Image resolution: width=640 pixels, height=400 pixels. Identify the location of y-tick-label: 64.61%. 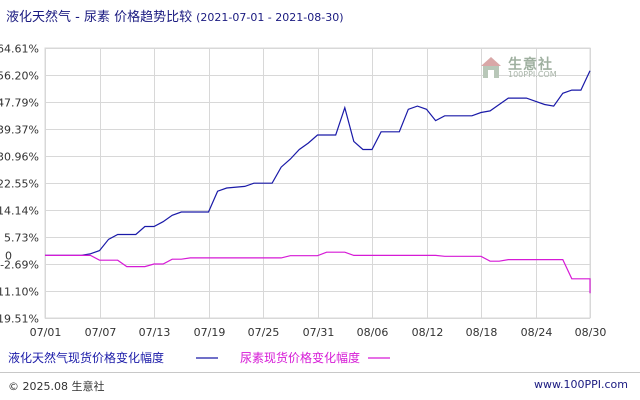
(19, 49).